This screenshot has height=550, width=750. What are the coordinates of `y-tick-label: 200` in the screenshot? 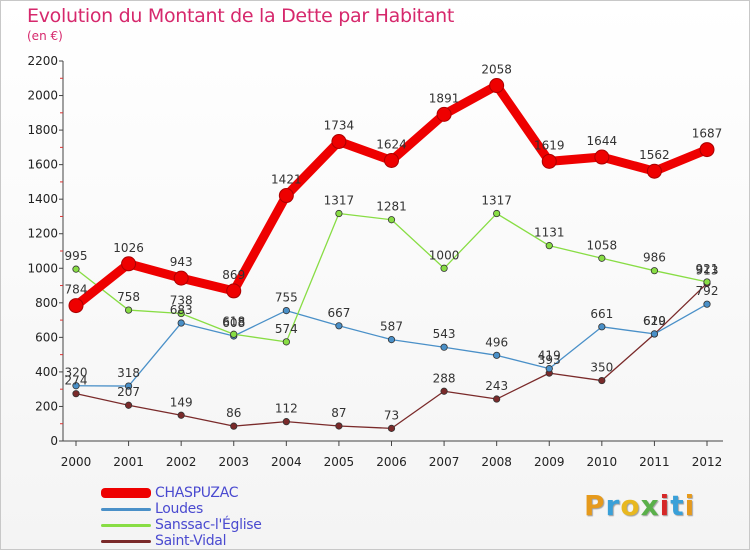 It's located at (46, 406).